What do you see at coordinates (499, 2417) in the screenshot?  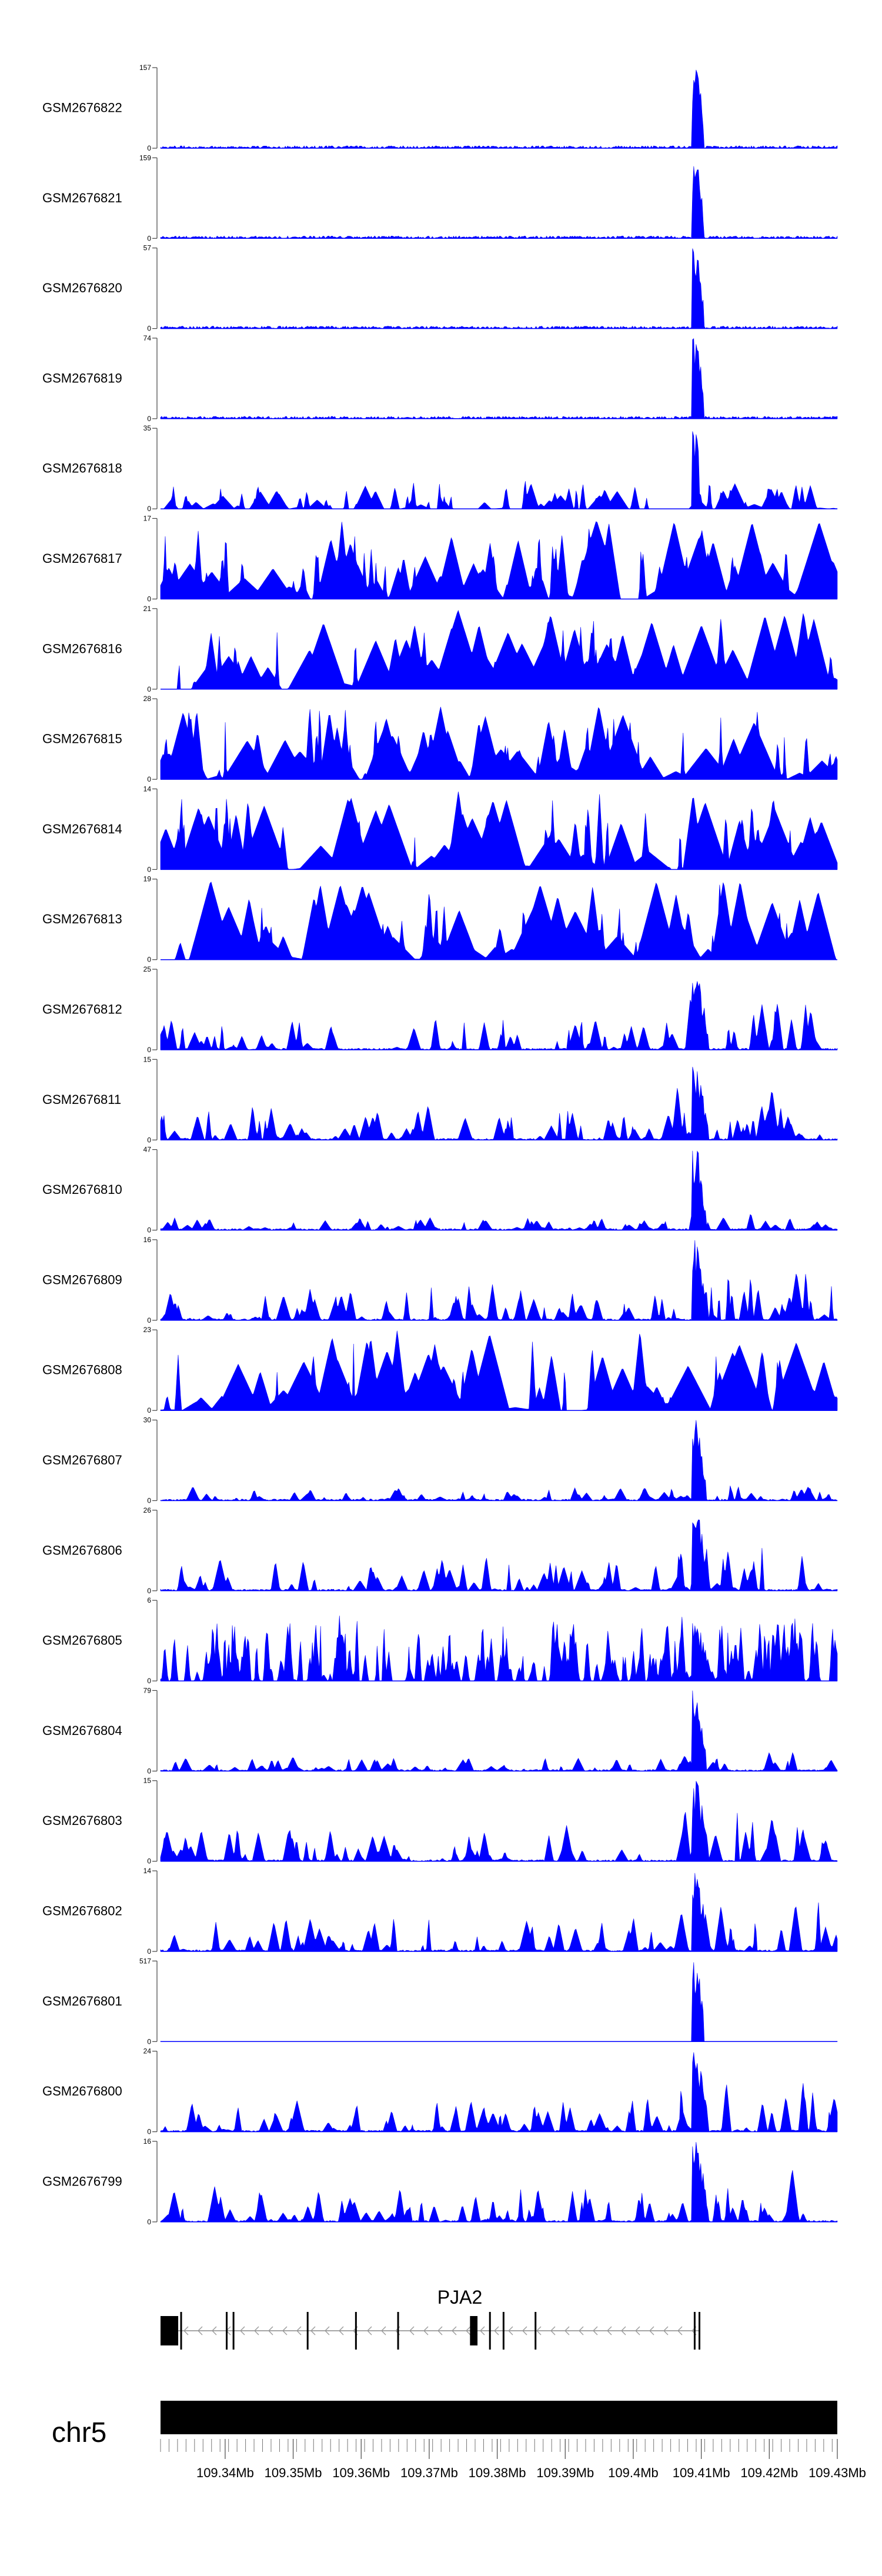 I see `chromosome-band` at bounding box center [499, 2417].